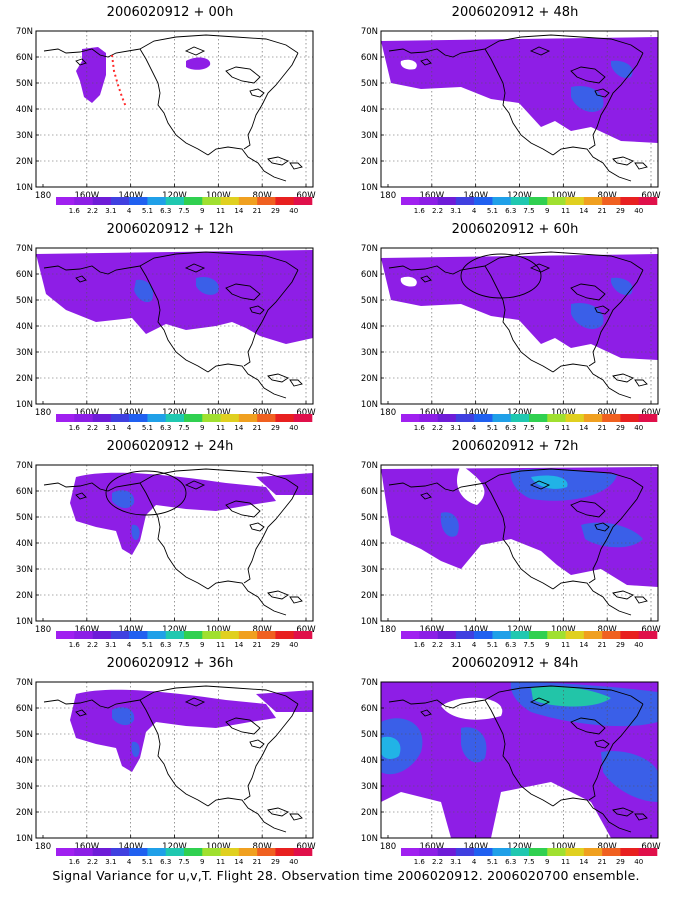  I want to click on lat-label: 50N, so click(369, 735).